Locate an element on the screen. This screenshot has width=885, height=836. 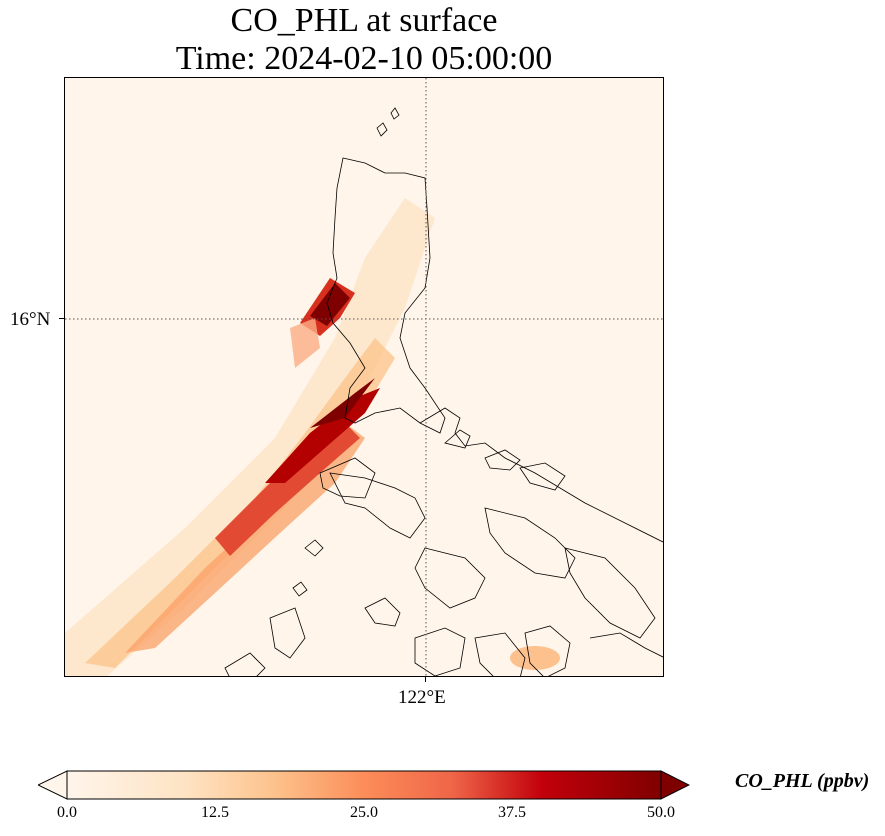
panay-north is located at coordinates (382, 612).